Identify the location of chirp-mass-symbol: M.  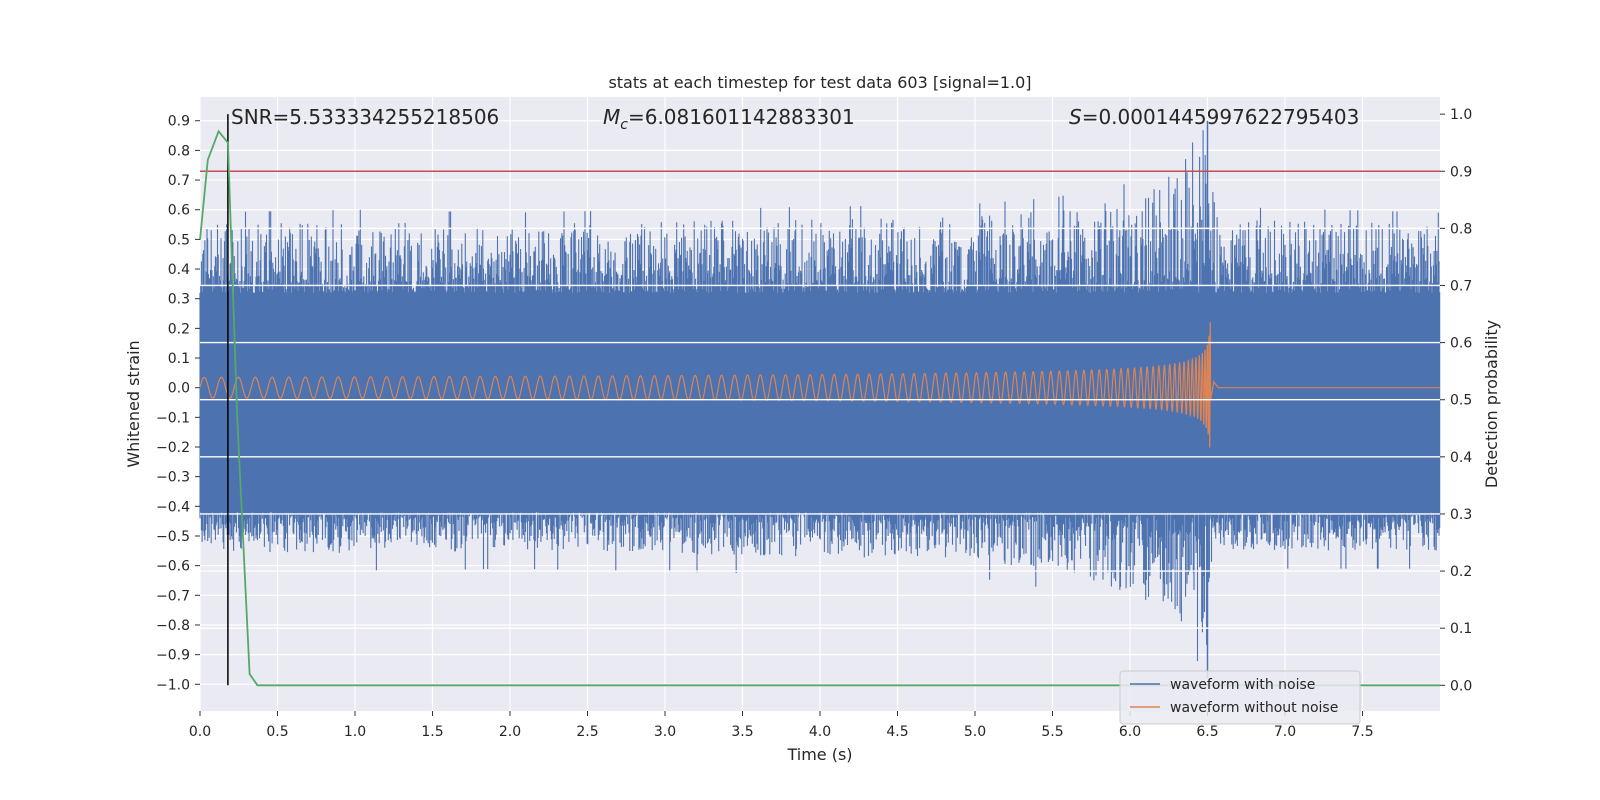
(611, 117).